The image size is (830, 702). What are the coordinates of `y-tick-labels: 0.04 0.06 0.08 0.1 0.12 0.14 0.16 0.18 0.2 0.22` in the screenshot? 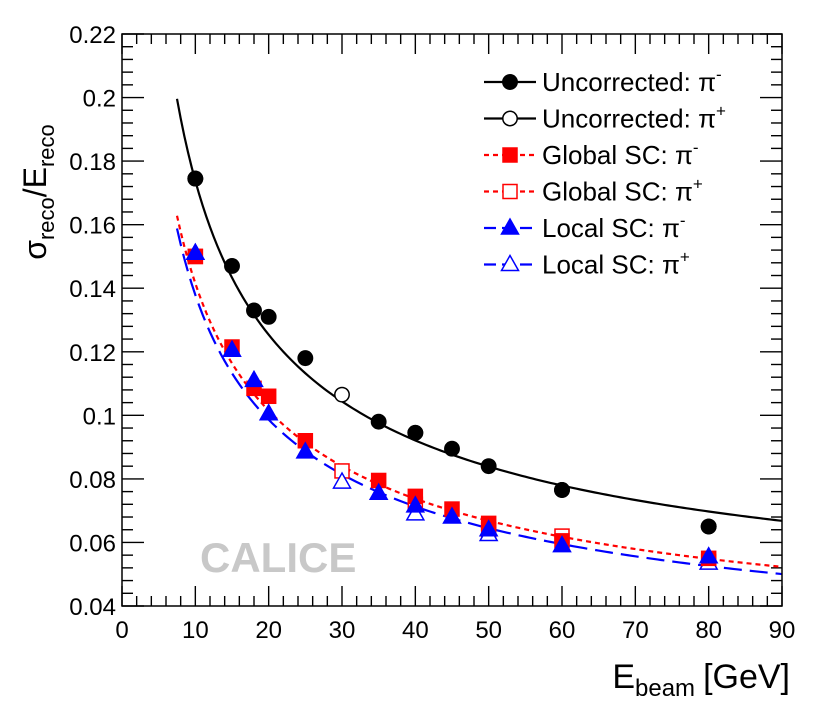 It's located at (92, 321).